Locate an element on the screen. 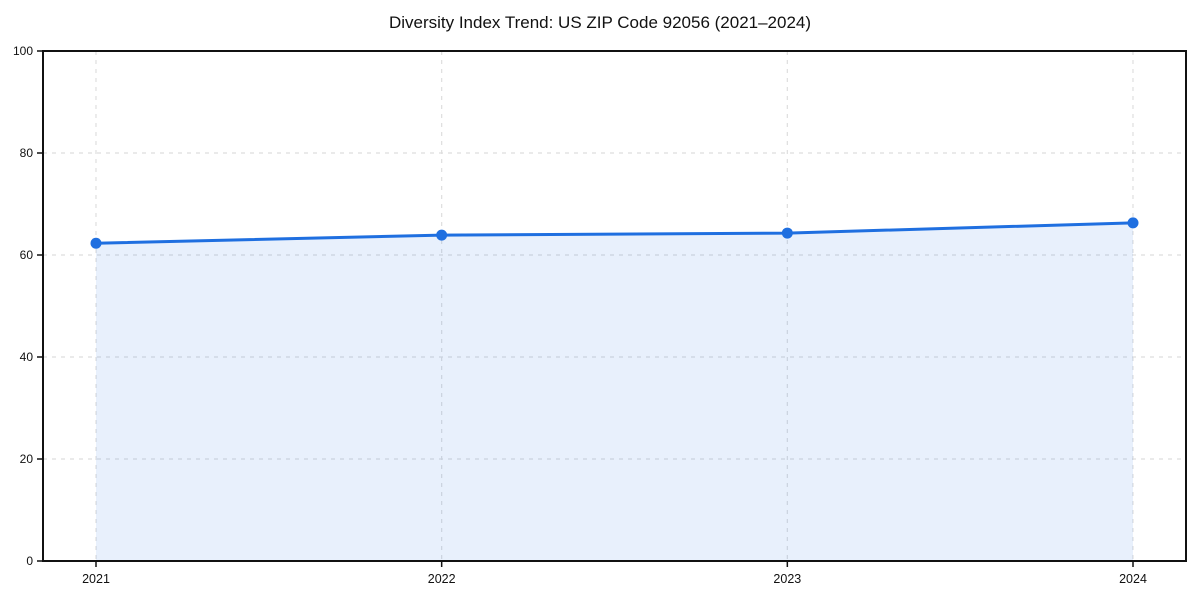  y-tick-label: 20 is located at coordinates (27, 459).